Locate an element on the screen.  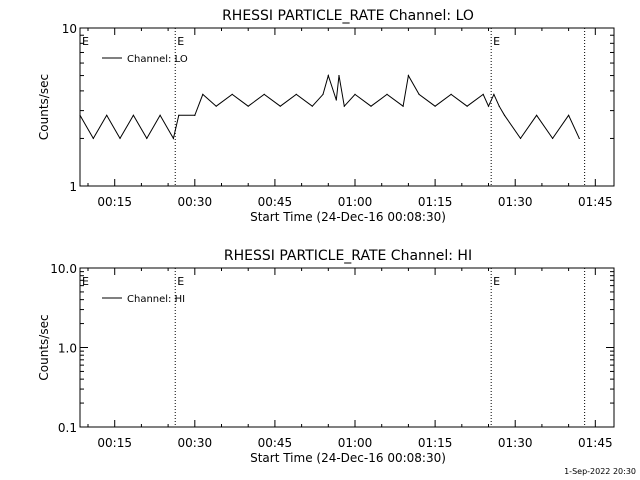
chart-title: RHESSI PARTICLE_RATE Channel: LO is located at coordinates (348, 16).